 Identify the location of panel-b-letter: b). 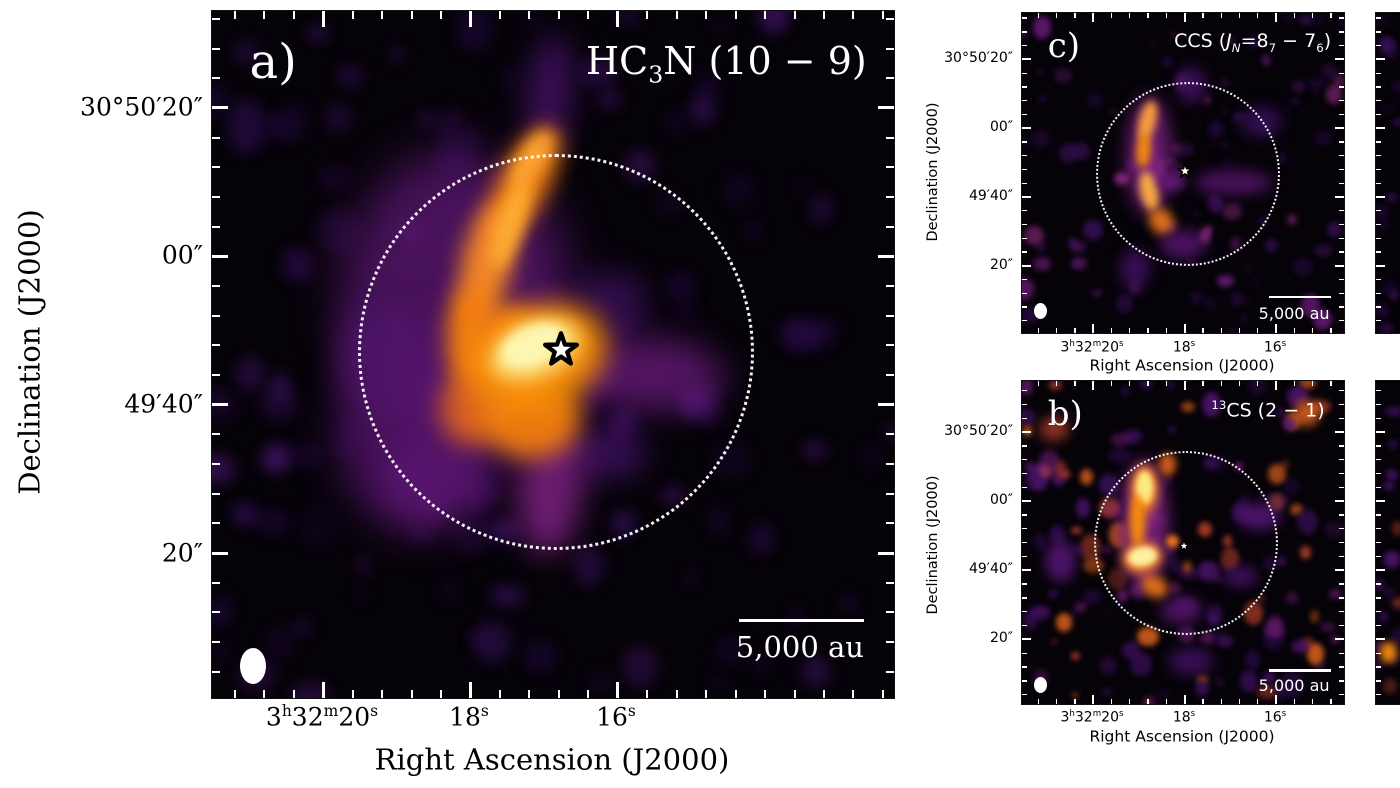
(1065, 414).